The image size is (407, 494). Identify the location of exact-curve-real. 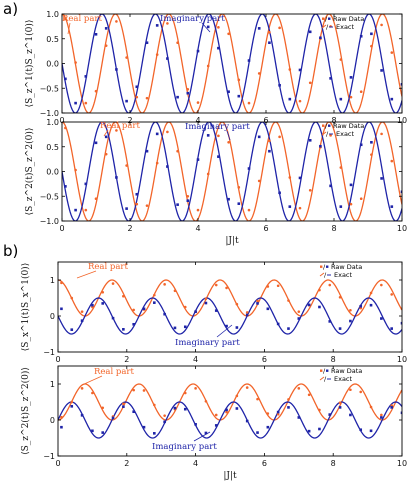
(230, 402).